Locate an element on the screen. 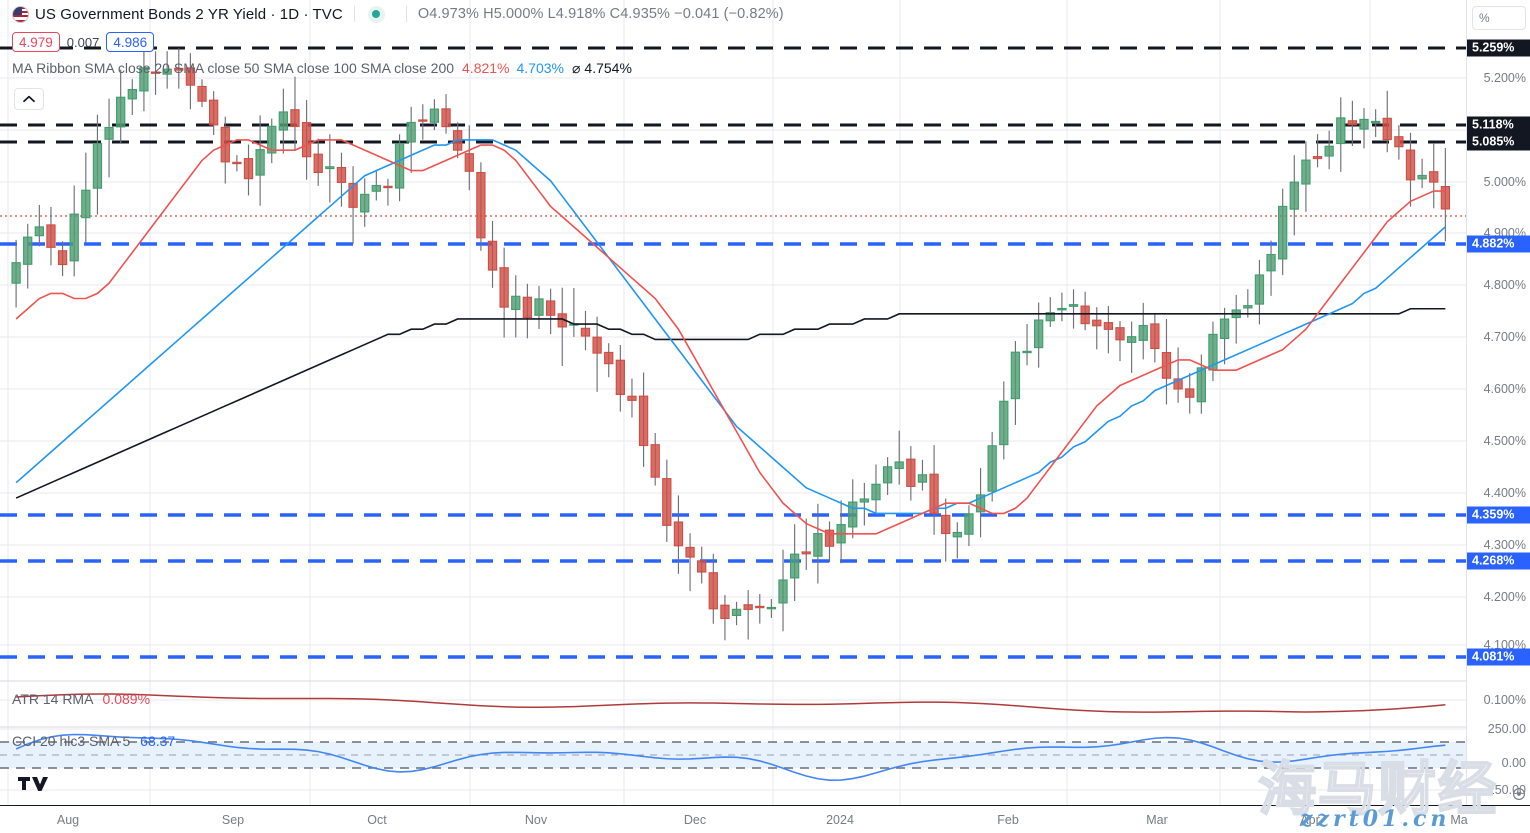 This screenshot has width=1530, height=833. price-axis-tick: 4.600% is located at coordinates (1504, 389).